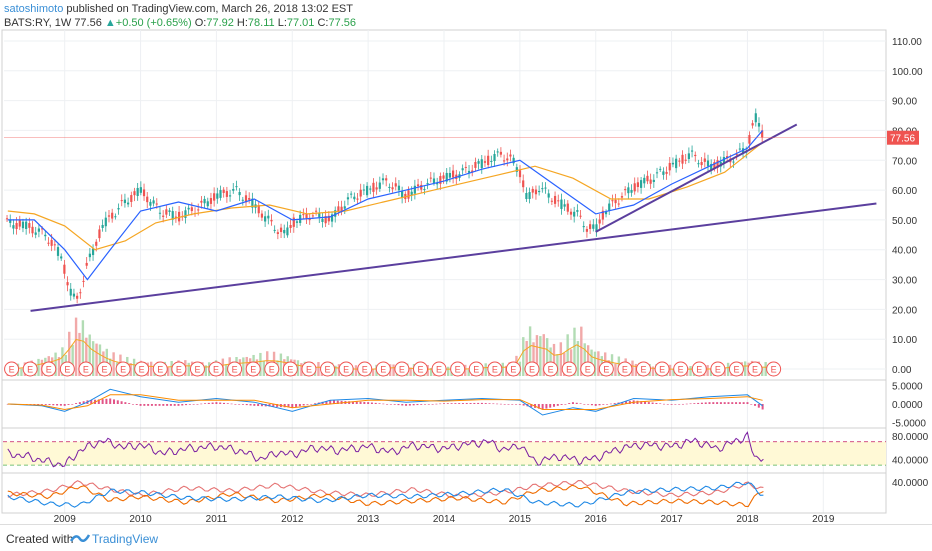 This screenshot has width=932, height=551. I want to click on price-tick-label: 60.00, so click(904, 191).